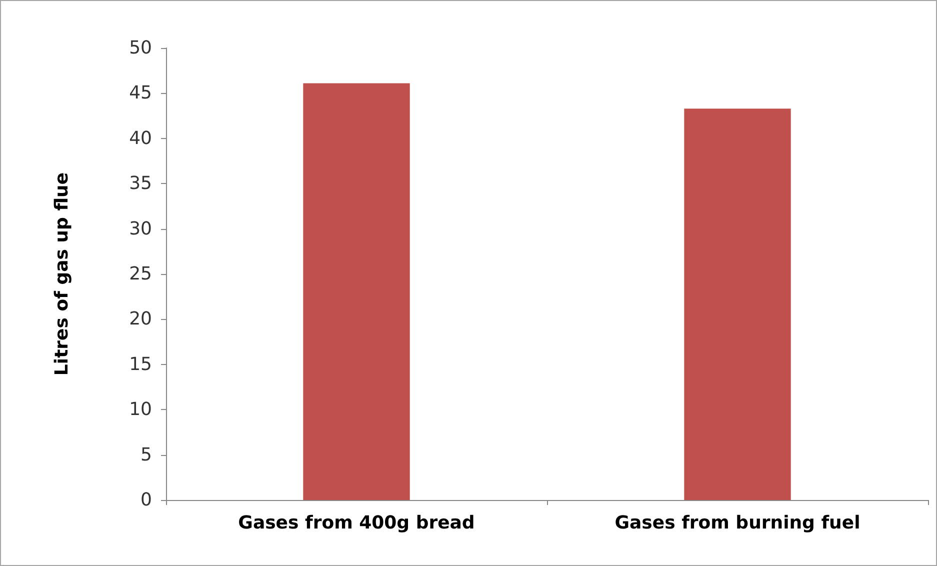 This screenshot has height=566, width=937. I want to click on x-tick-label: Gases from 400g bread, so click(356, 523).